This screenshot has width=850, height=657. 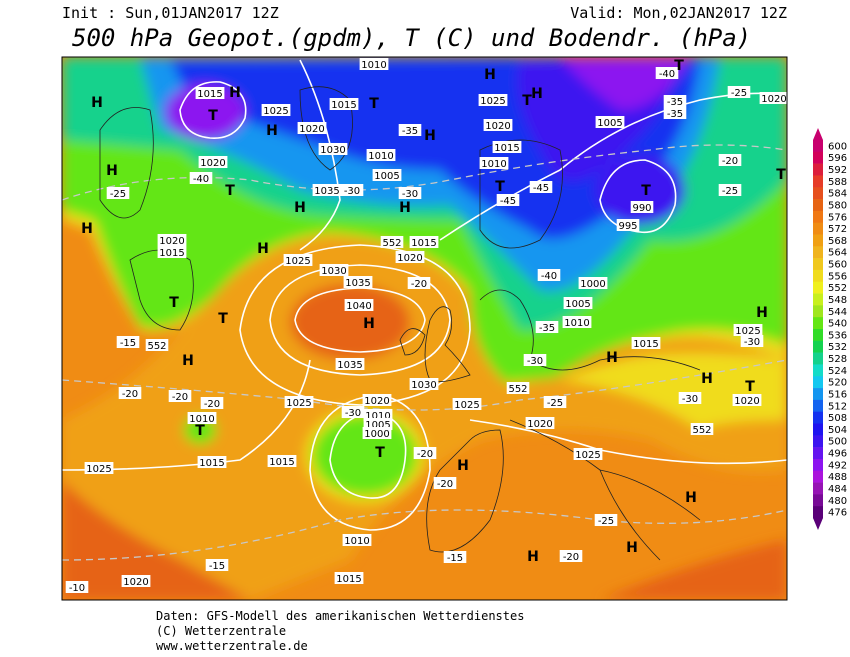 What do you see at coordinates (77, 588) in the screenshot?
I see `contour-label: -10` at bounding box center [77, 588].